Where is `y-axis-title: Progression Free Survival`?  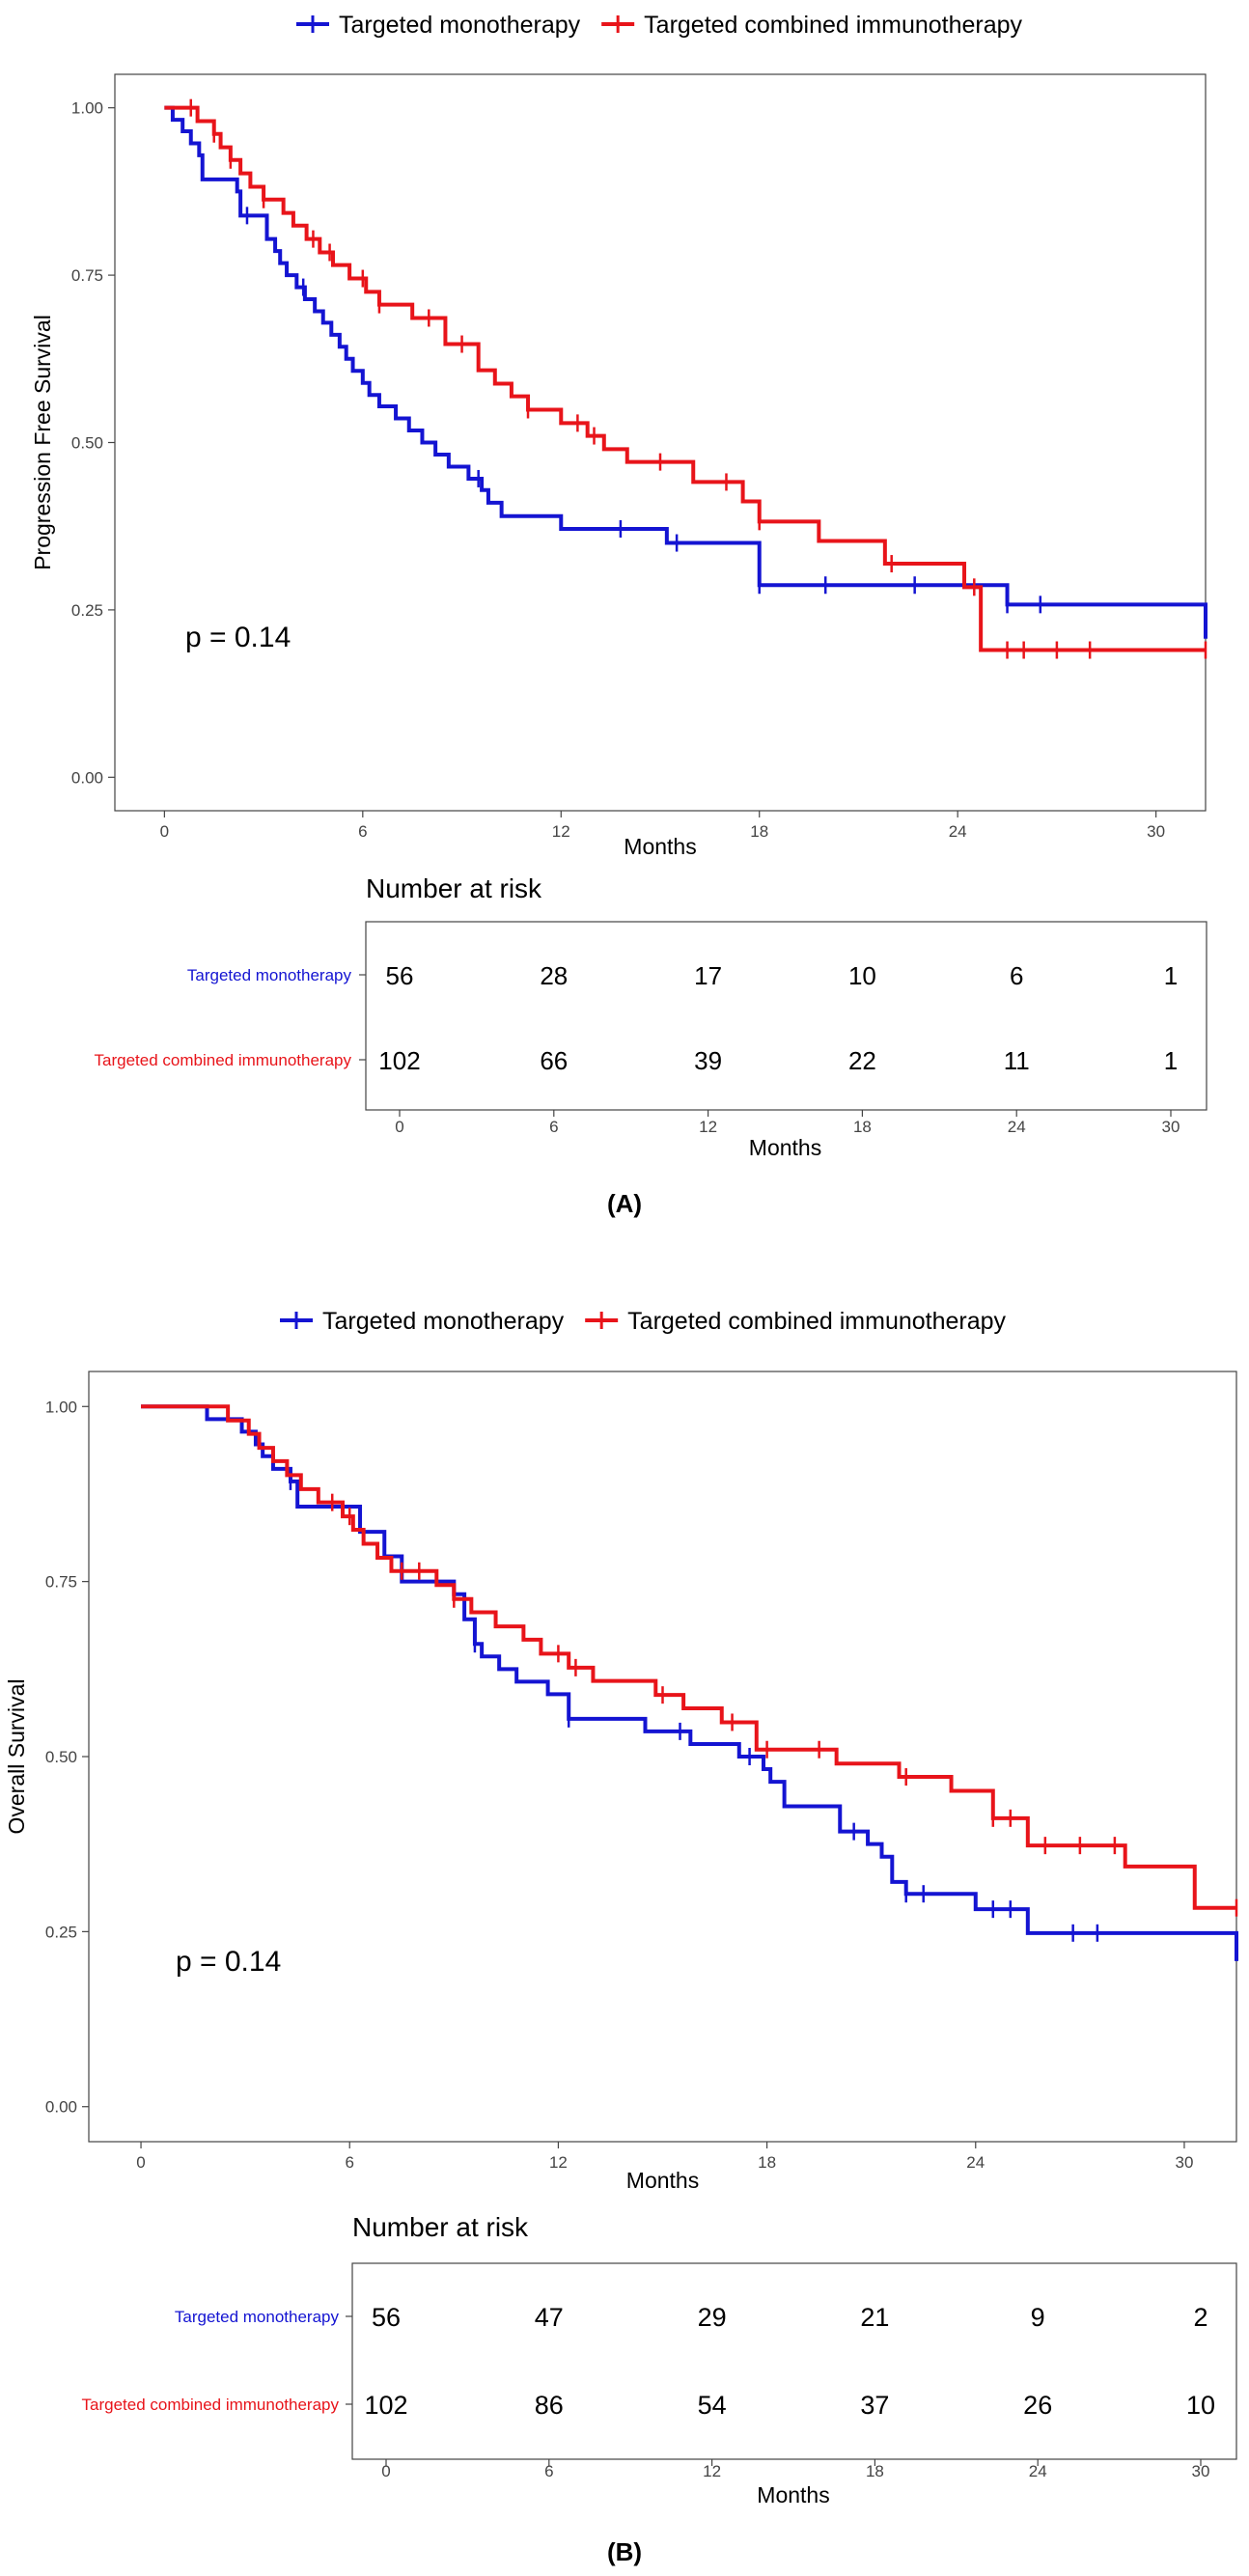
y-axis-title: Progression Free Survival is located at coordinates (42, 442).